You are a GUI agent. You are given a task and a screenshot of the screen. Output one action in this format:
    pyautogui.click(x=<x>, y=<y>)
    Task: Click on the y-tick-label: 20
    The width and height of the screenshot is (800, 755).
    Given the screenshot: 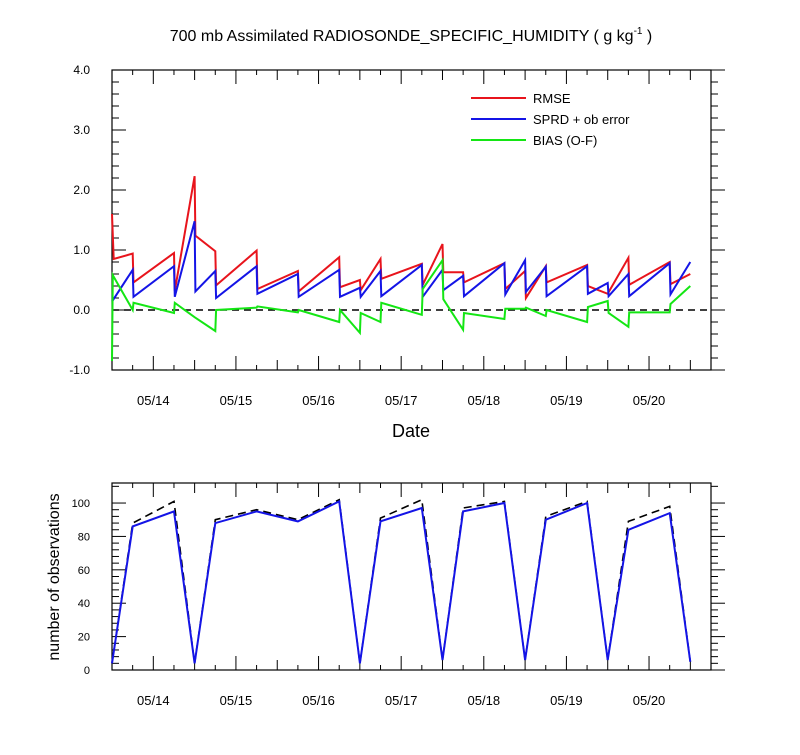 What is the action you would take?
    pyautogui.click(x=84, y=638)
    